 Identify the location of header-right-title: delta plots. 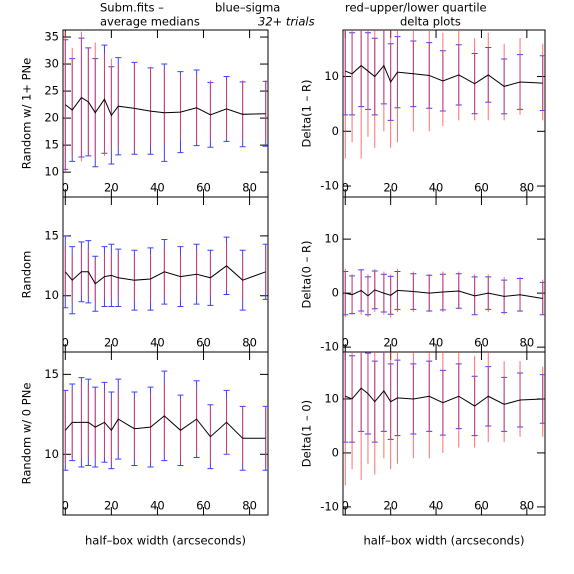
(430, 22).